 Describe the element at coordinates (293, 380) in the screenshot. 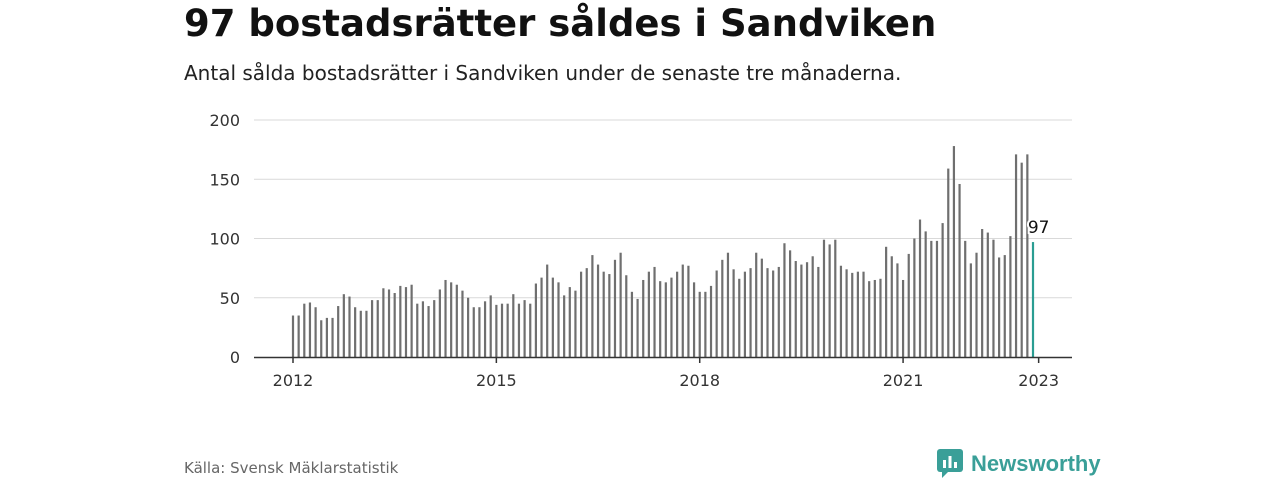

I see `x-tick-label-2012: 2012` at that location.